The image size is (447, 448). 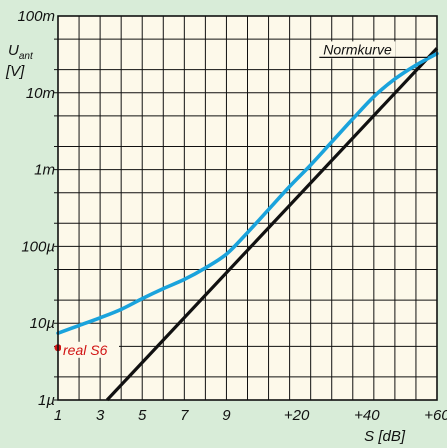 I want to click on y-axis-label: Uant [V], so click(x=19, y=61).